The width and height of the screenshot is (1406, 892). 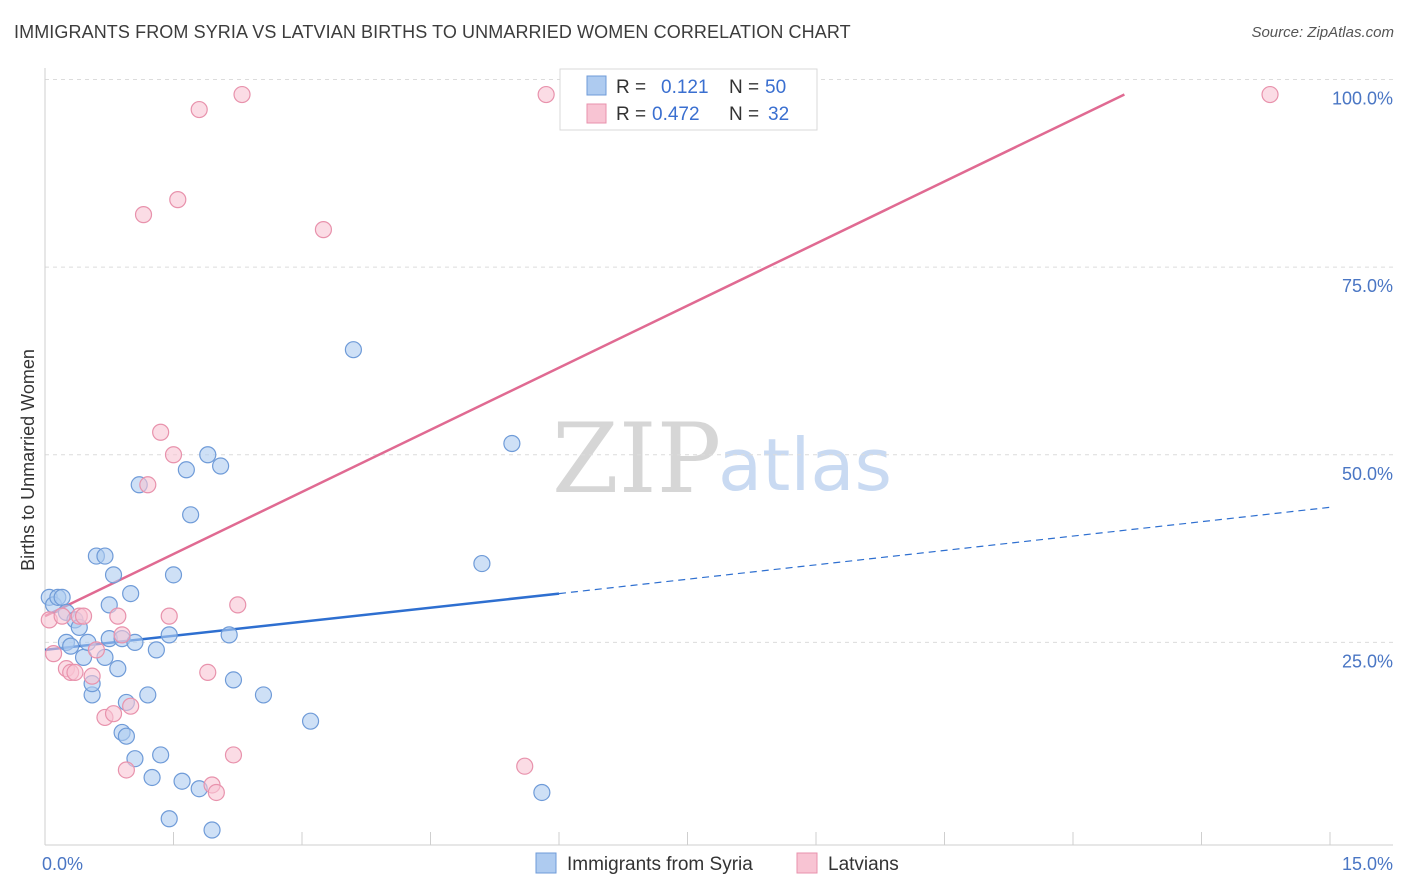 What do you see at coordinates (688, 99) in the screenshot?
I see `legend: R = 0.121 N = 50 R = 0.472 N = 32` at bounding box center [688, 99].